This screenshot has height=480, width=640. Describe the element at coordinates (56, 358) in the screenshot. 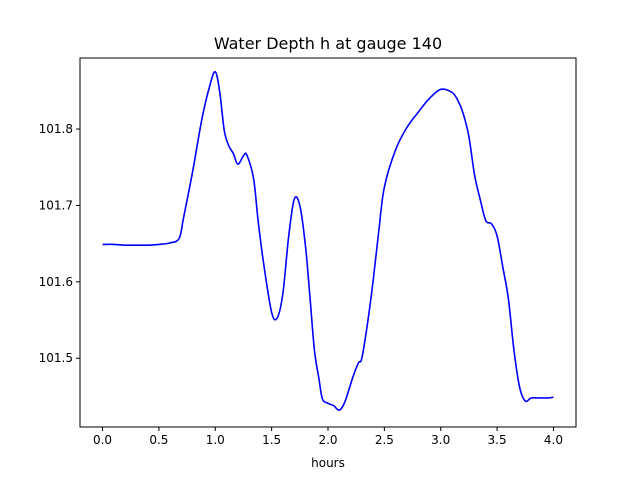

I see `y-tick-label: 101.5` at that location.